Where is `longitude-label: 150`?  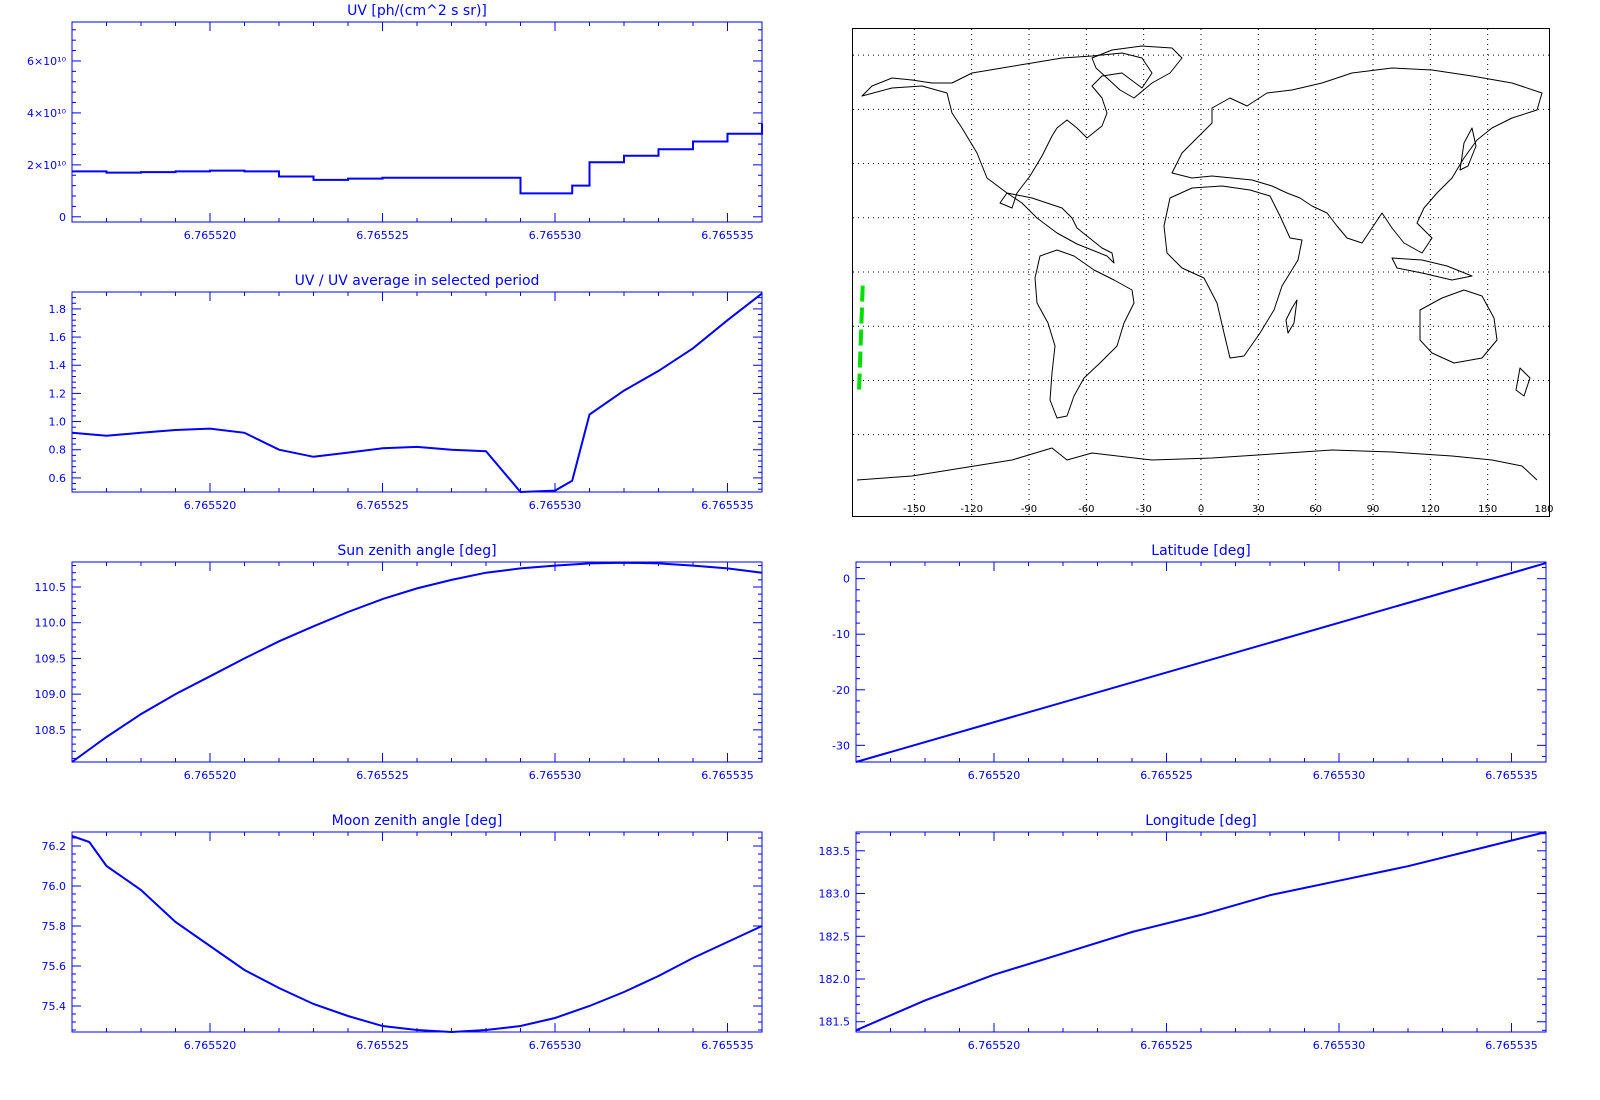
longitude-label: 150 is located at coordinates (1487, 509).